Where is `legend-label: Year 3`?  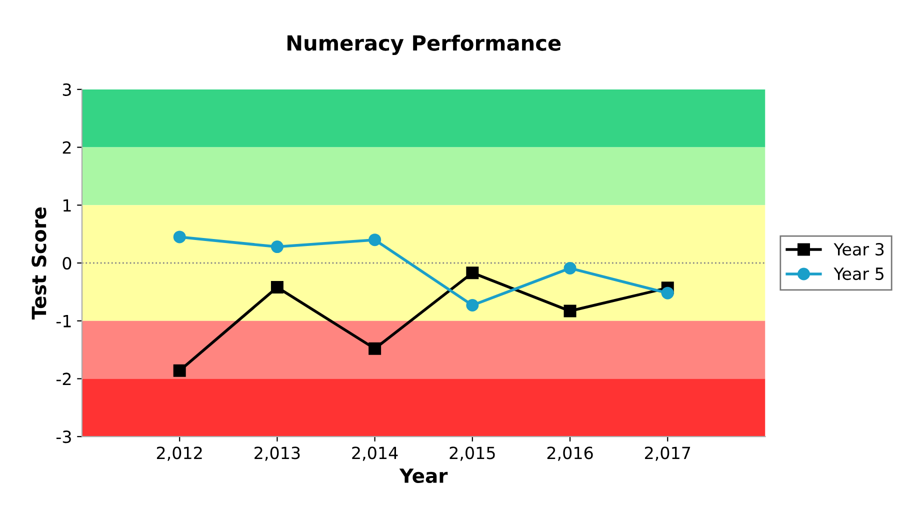
legend-label: Year 3 is located at coordinates (859, 249).